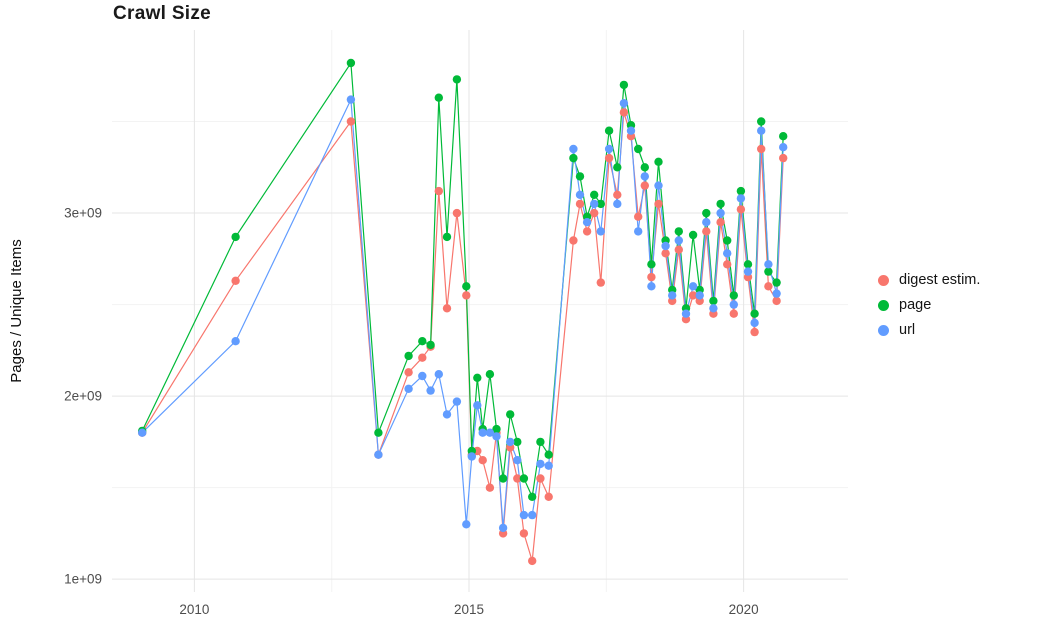 The image size is (1059, 639). What do you see at coordinates (83, 396) in the screenshot?
I see `y-tick-label: 2e+09` at bounding box center [83, 396].